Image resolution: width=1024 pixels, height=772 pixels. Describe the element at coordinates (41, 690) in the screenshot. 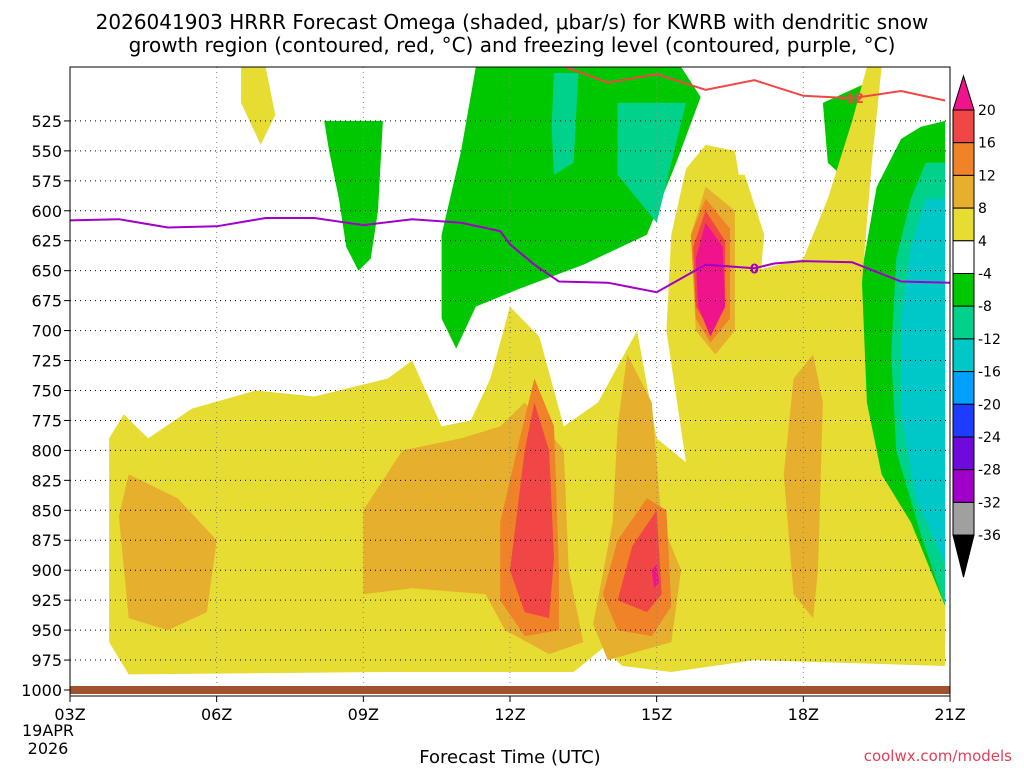

I see `y-tick-label: 1000` at that location.